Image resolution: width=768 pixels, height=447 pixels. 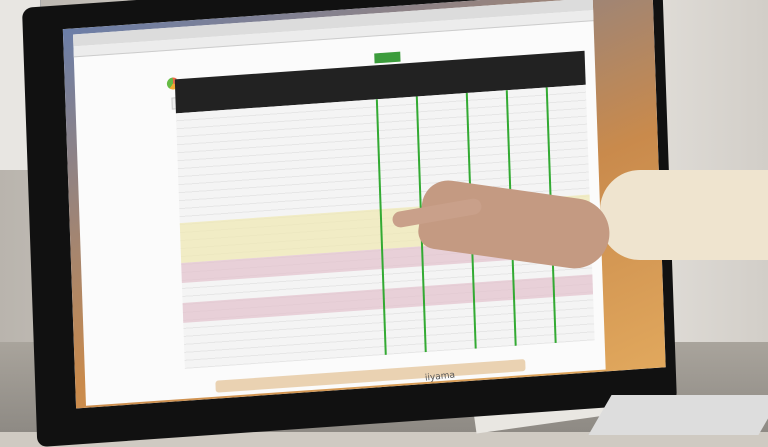 I want to click on keyboard, so click(x=678, y=415).